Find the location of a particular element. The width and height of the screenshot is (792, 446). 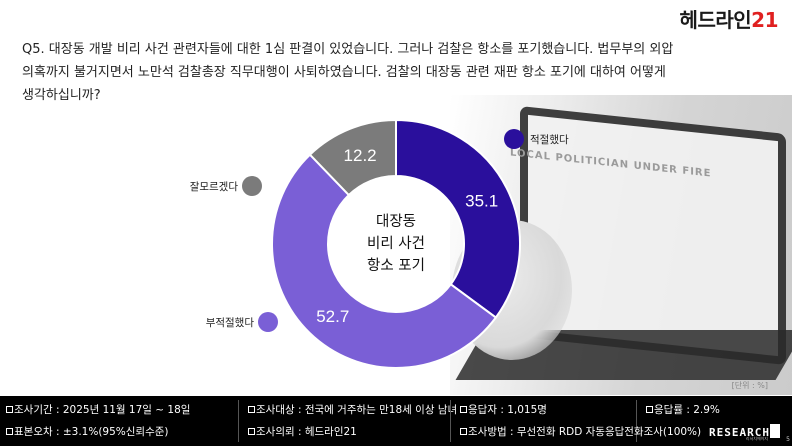

survey-method: 조사방법 : 무선전화 RDD 자동응답전화조사(100%) is located at coordinates (578, 432).